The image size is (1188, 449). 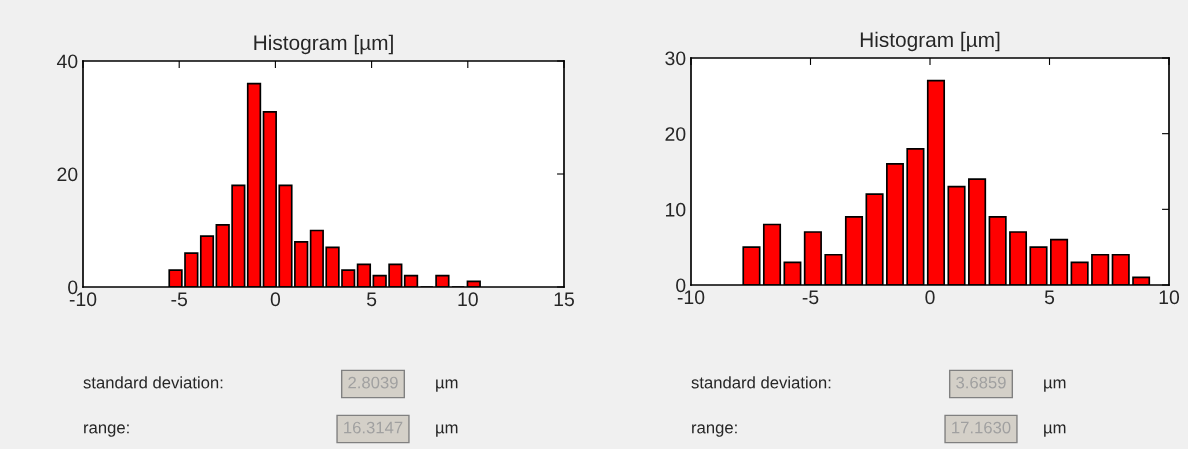 What do you see at coordinates (676, 209) in the screenshot?
I see `y-tick-label: 10` at bounding box center [676, 209].